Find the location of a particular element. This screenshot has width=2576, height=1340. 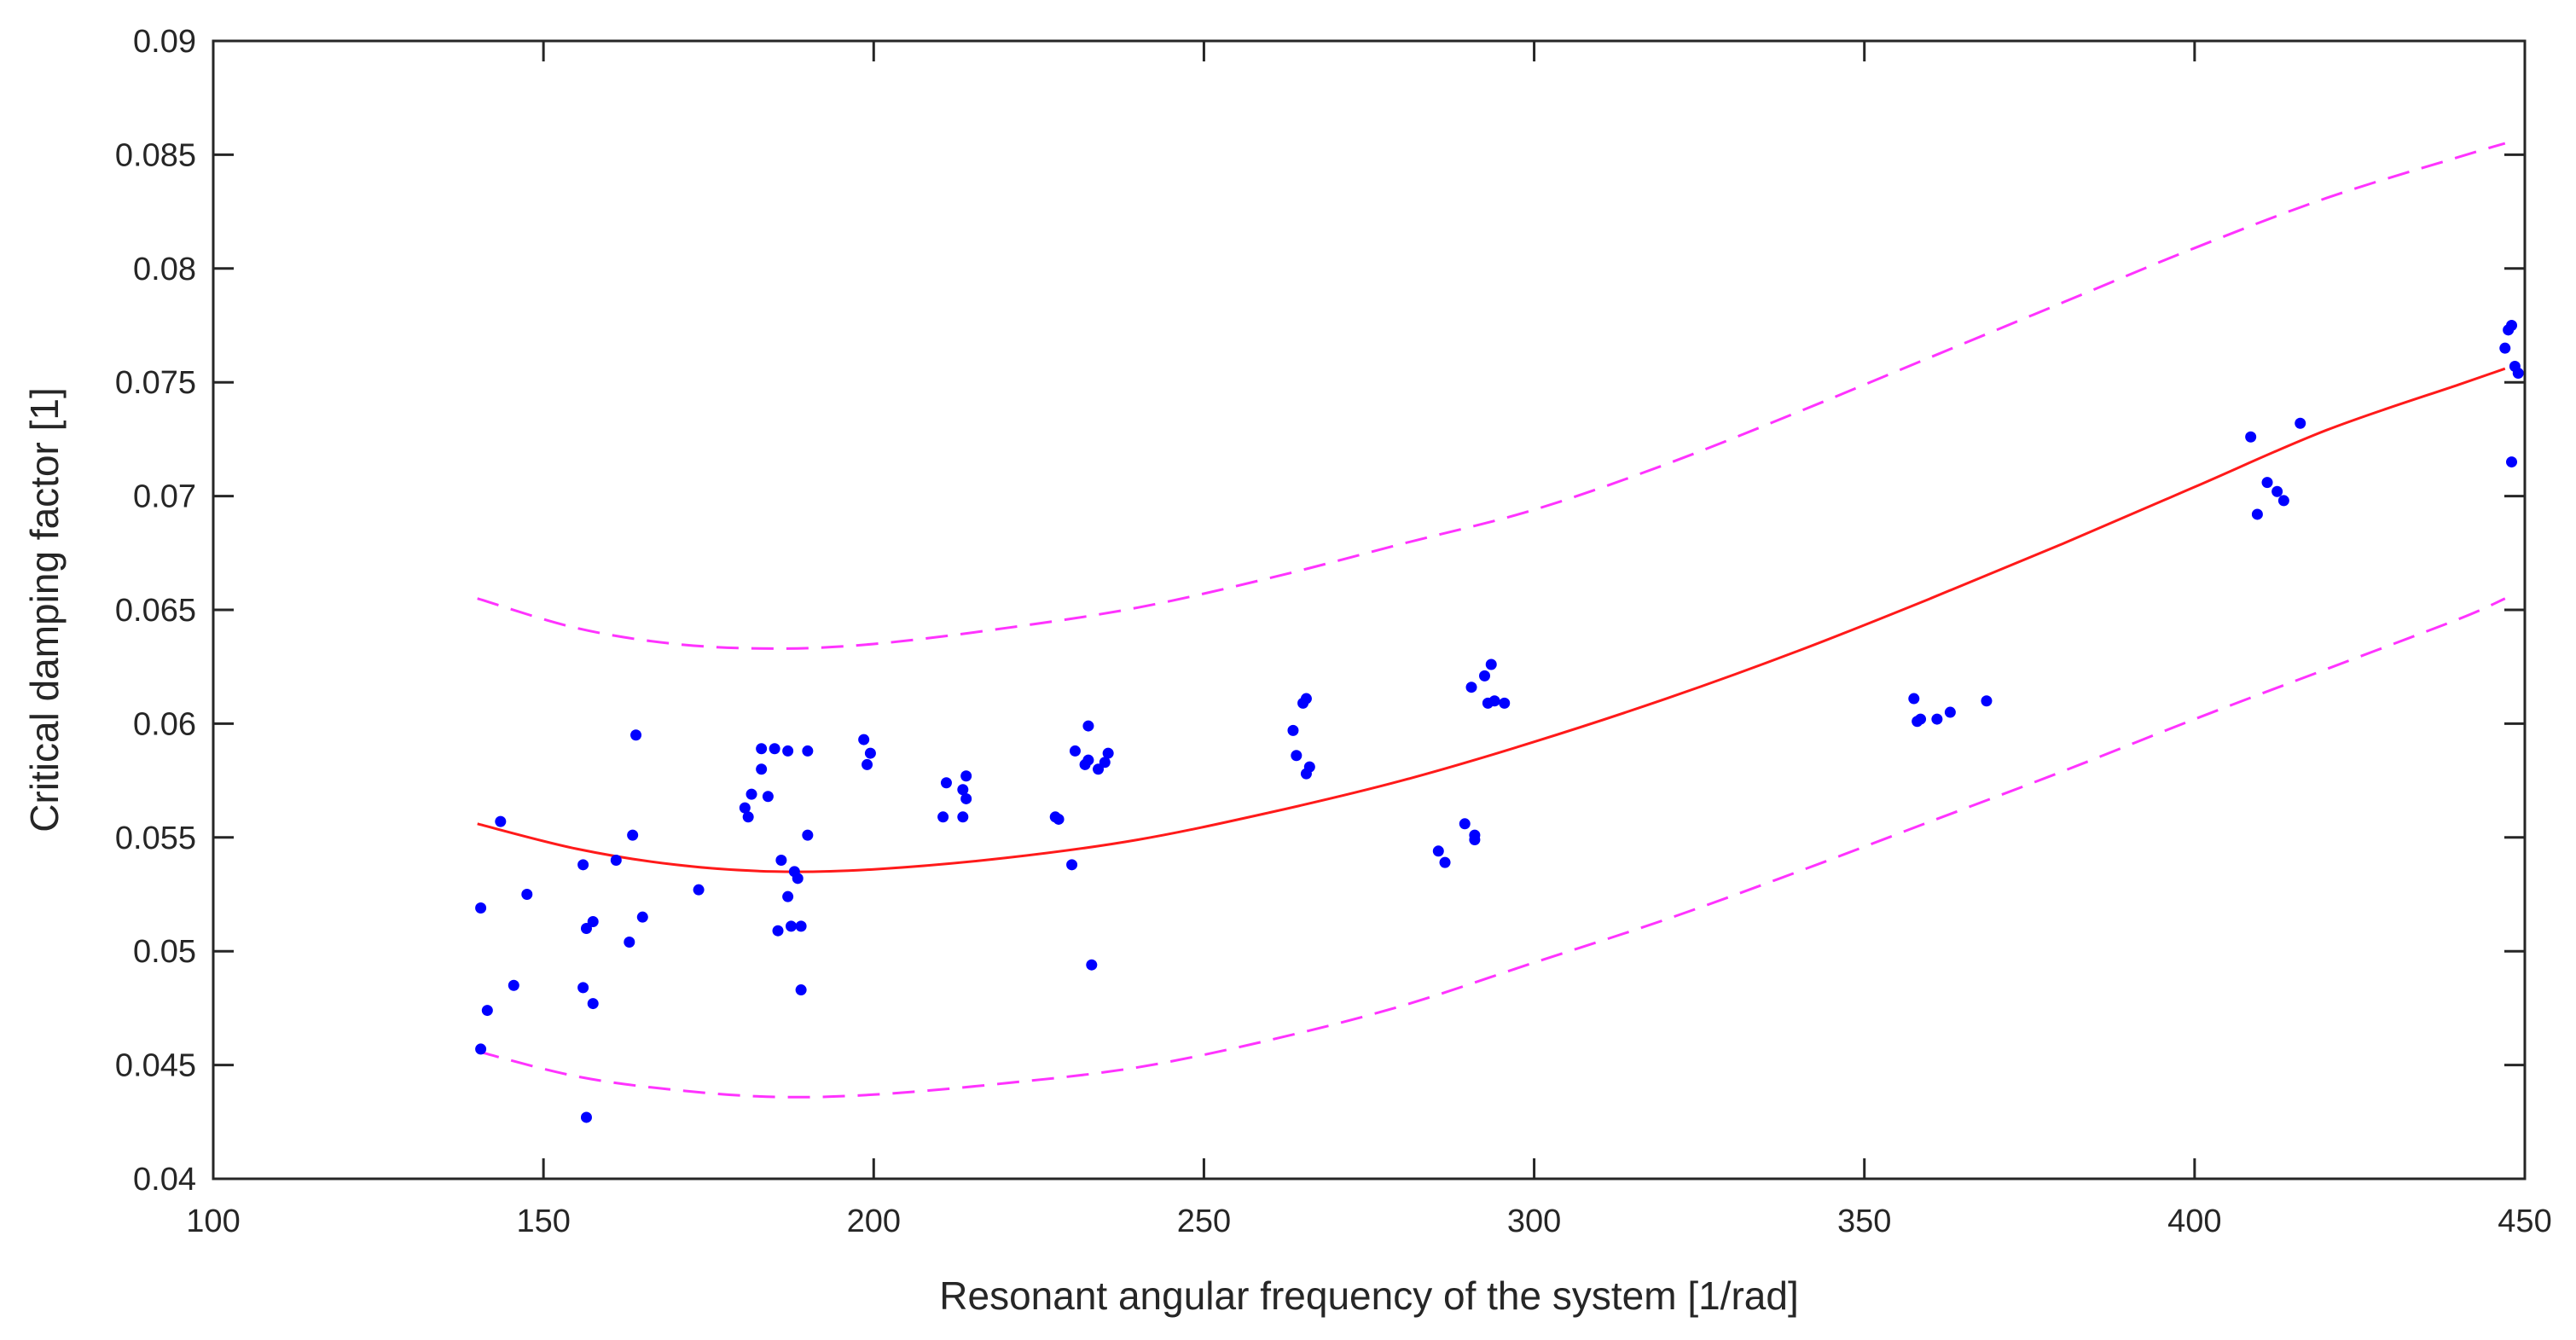

y-tick-label: 0.075 is located at coordinates (155, 383).